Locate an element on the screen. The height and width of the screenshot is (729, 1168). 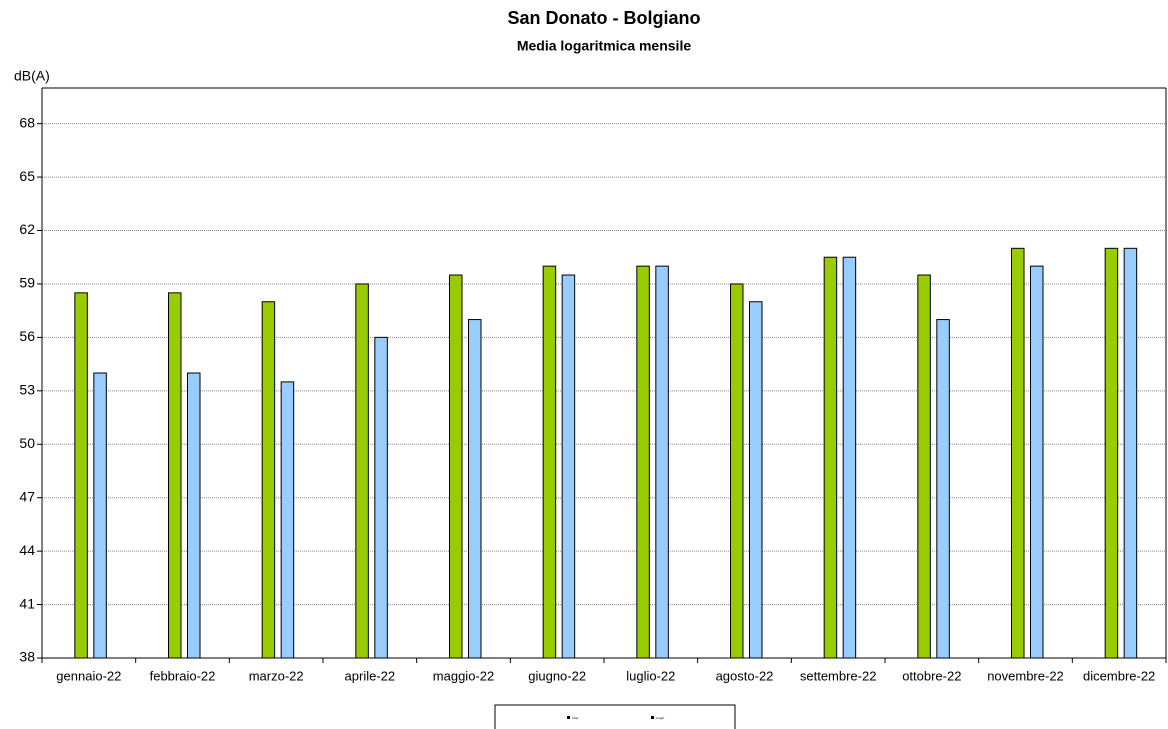
y-tick-label: 38 is located at coordinates (27, 657).